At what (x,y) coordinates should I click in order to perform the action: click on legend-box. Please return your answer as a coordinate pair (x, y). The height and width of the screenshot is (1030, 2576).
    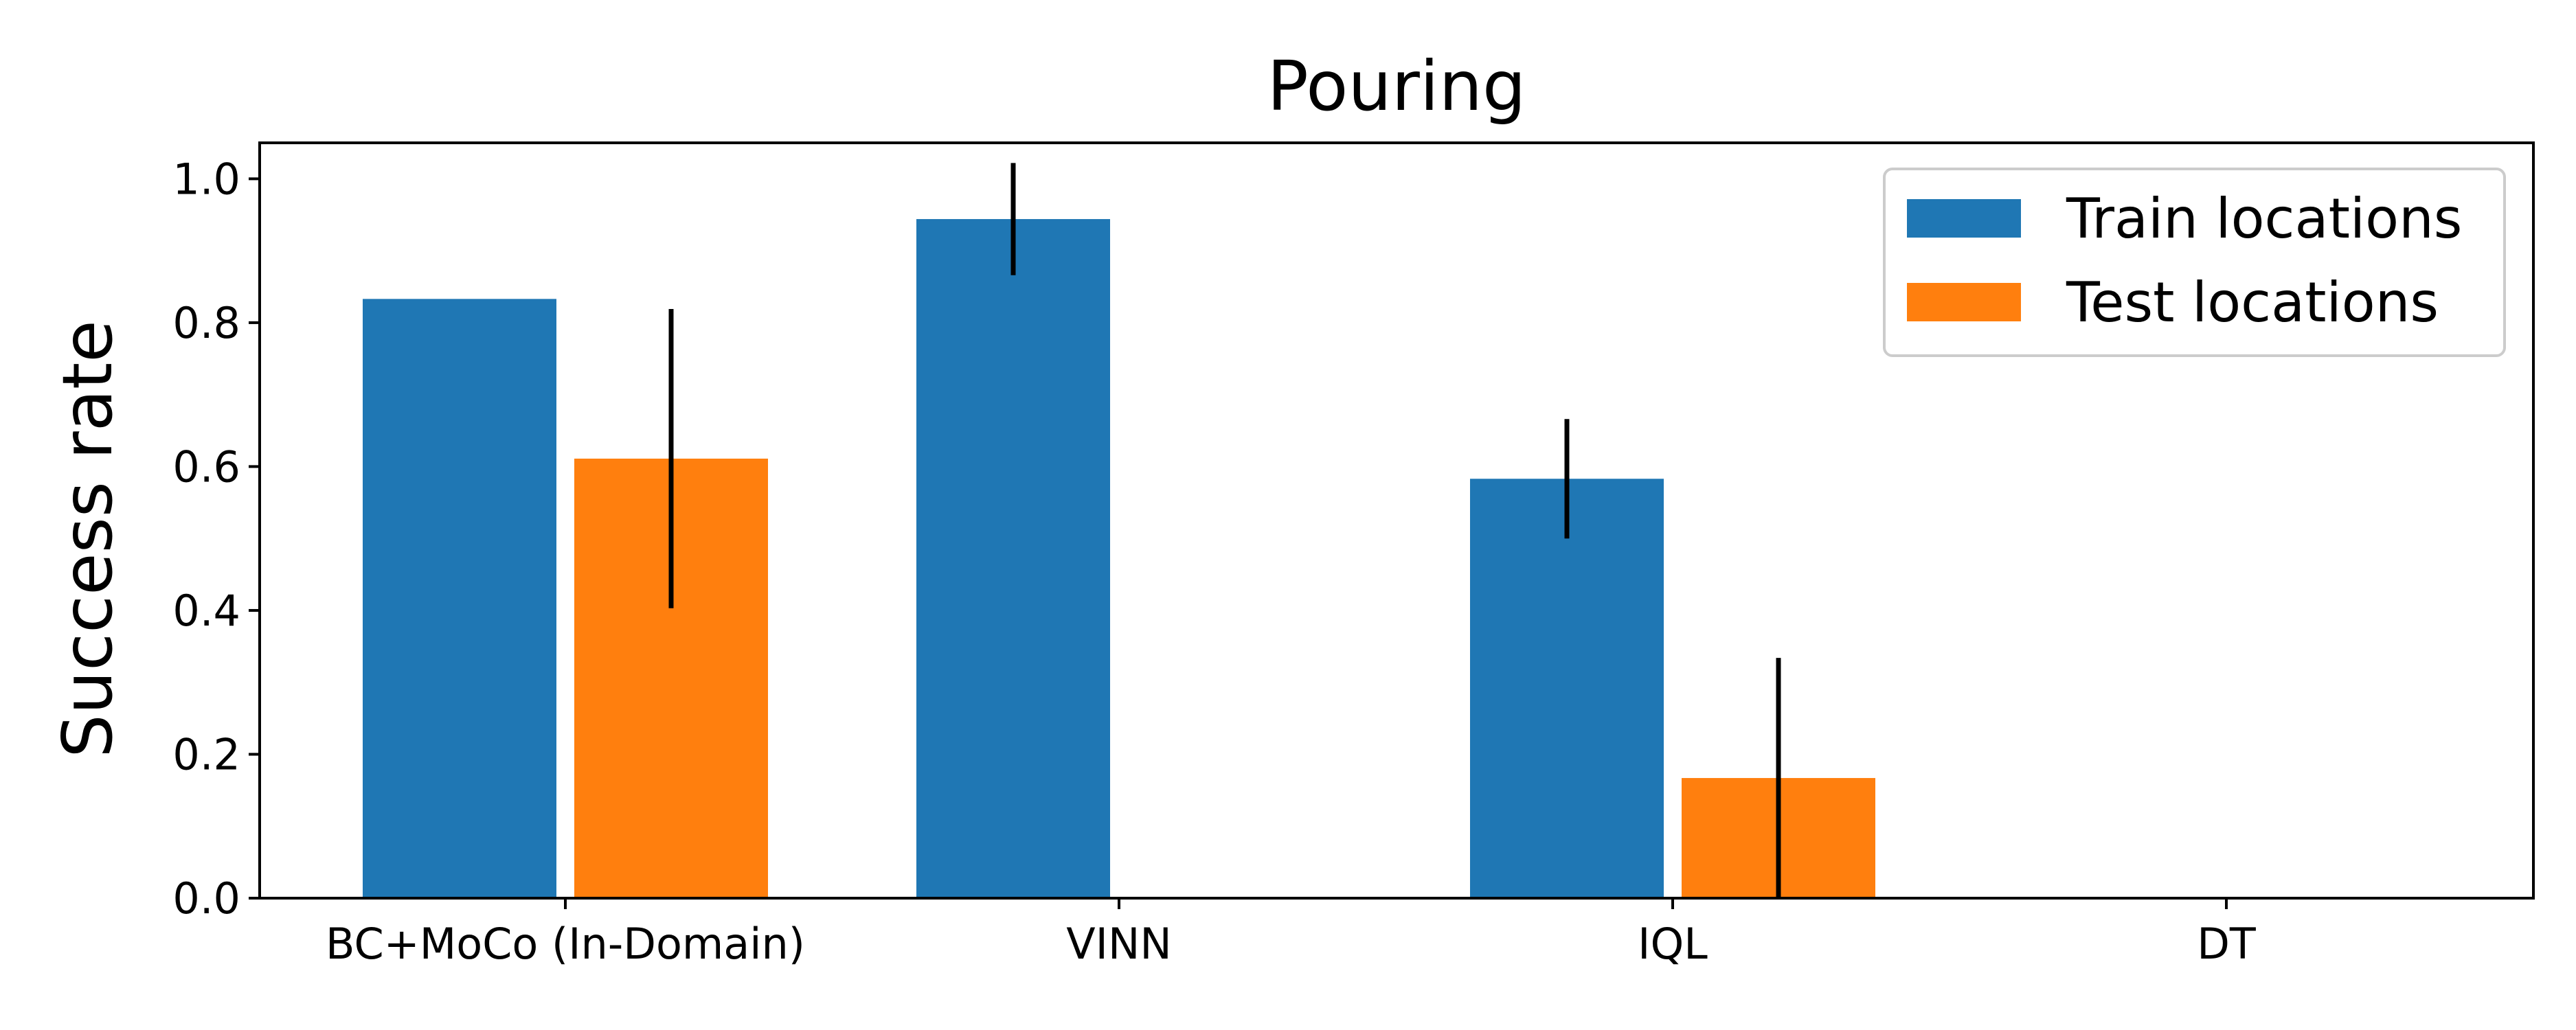
    Looking at the image, I should click on (2194, 262).